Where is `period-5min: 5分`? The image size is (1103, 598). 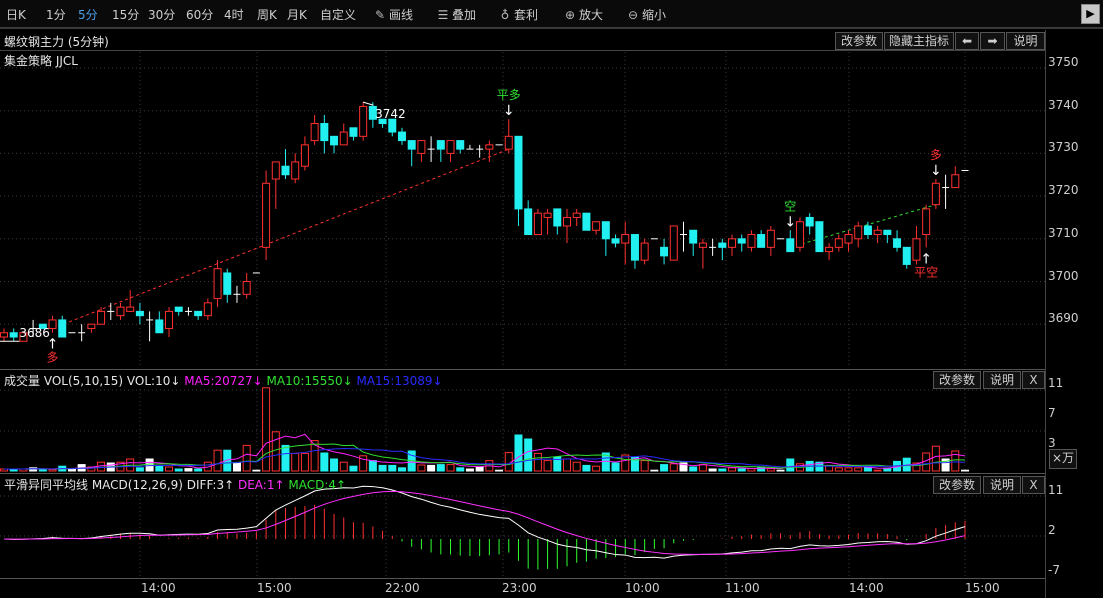
period-5min: 5分 is located at coordinates (88, 15).